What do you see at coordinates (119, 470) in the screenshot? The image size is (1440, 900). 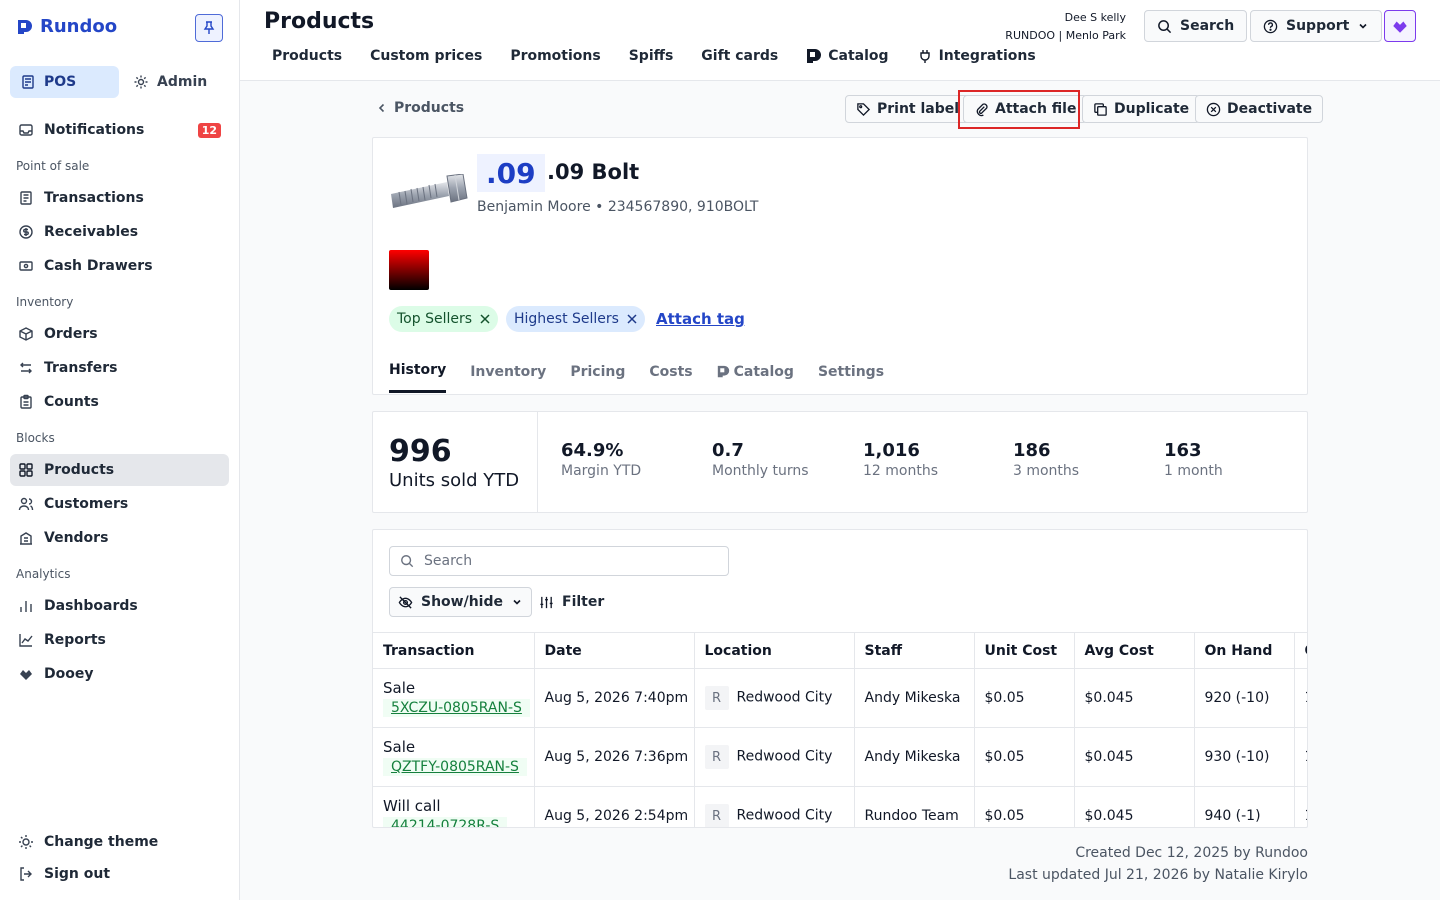 I see `sidebar-item-products: Products` at bounding box center [119, 470].